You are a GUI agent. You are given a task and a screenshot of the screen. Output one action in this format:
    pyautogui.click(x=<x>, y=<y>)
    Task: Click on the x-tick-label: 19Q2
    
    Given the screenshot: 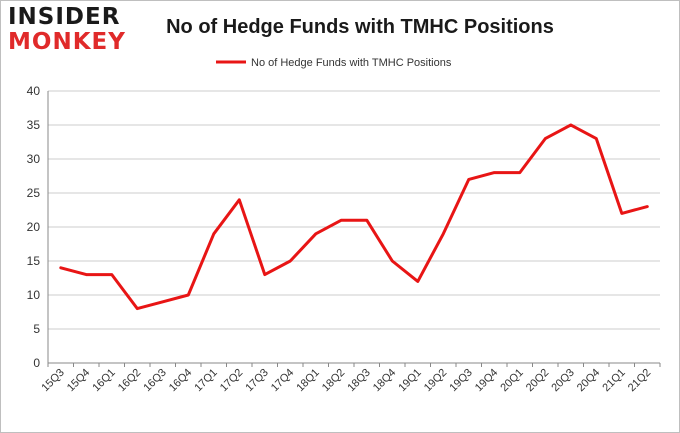 What is the action you would take?
    pyautogui.click(x=436, y=381)
    